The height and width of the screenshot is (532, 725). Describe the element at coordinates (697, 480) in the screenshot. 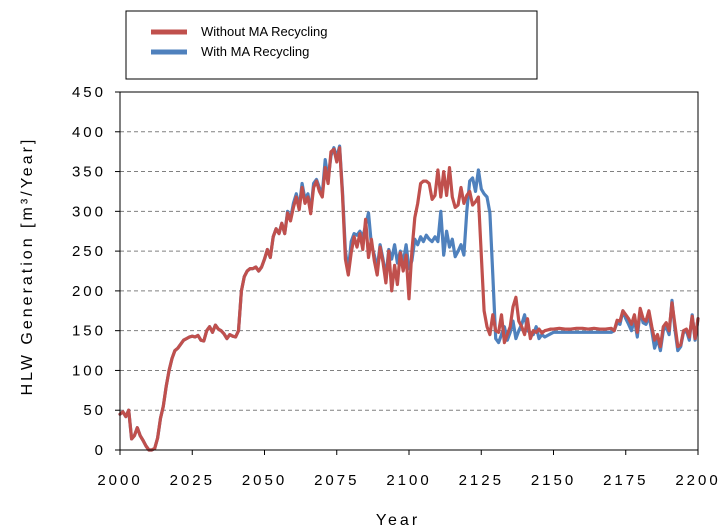

I see `x-tick-label-2200: 2200` at that location.